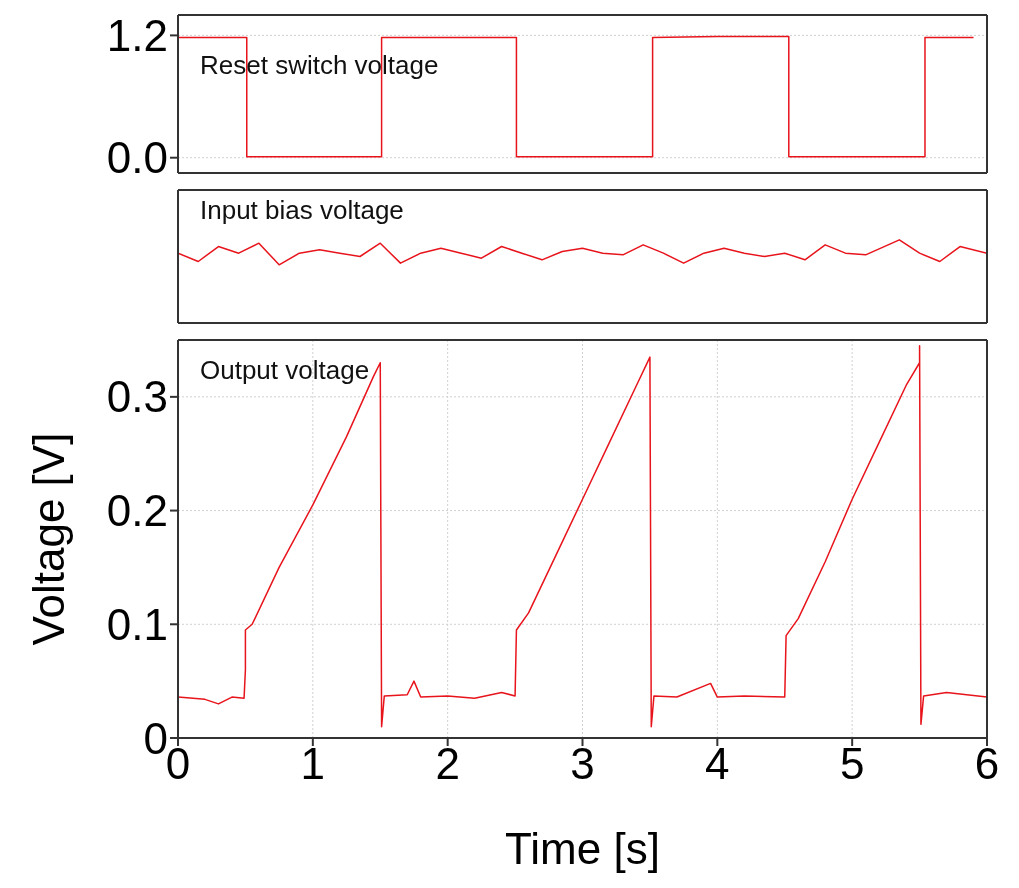 The width and height of the screenshot is (1019, 888). Describe the element at coordinates (137, 624) in the screenshot. I see `y-tick-label: 0.1` at that location.